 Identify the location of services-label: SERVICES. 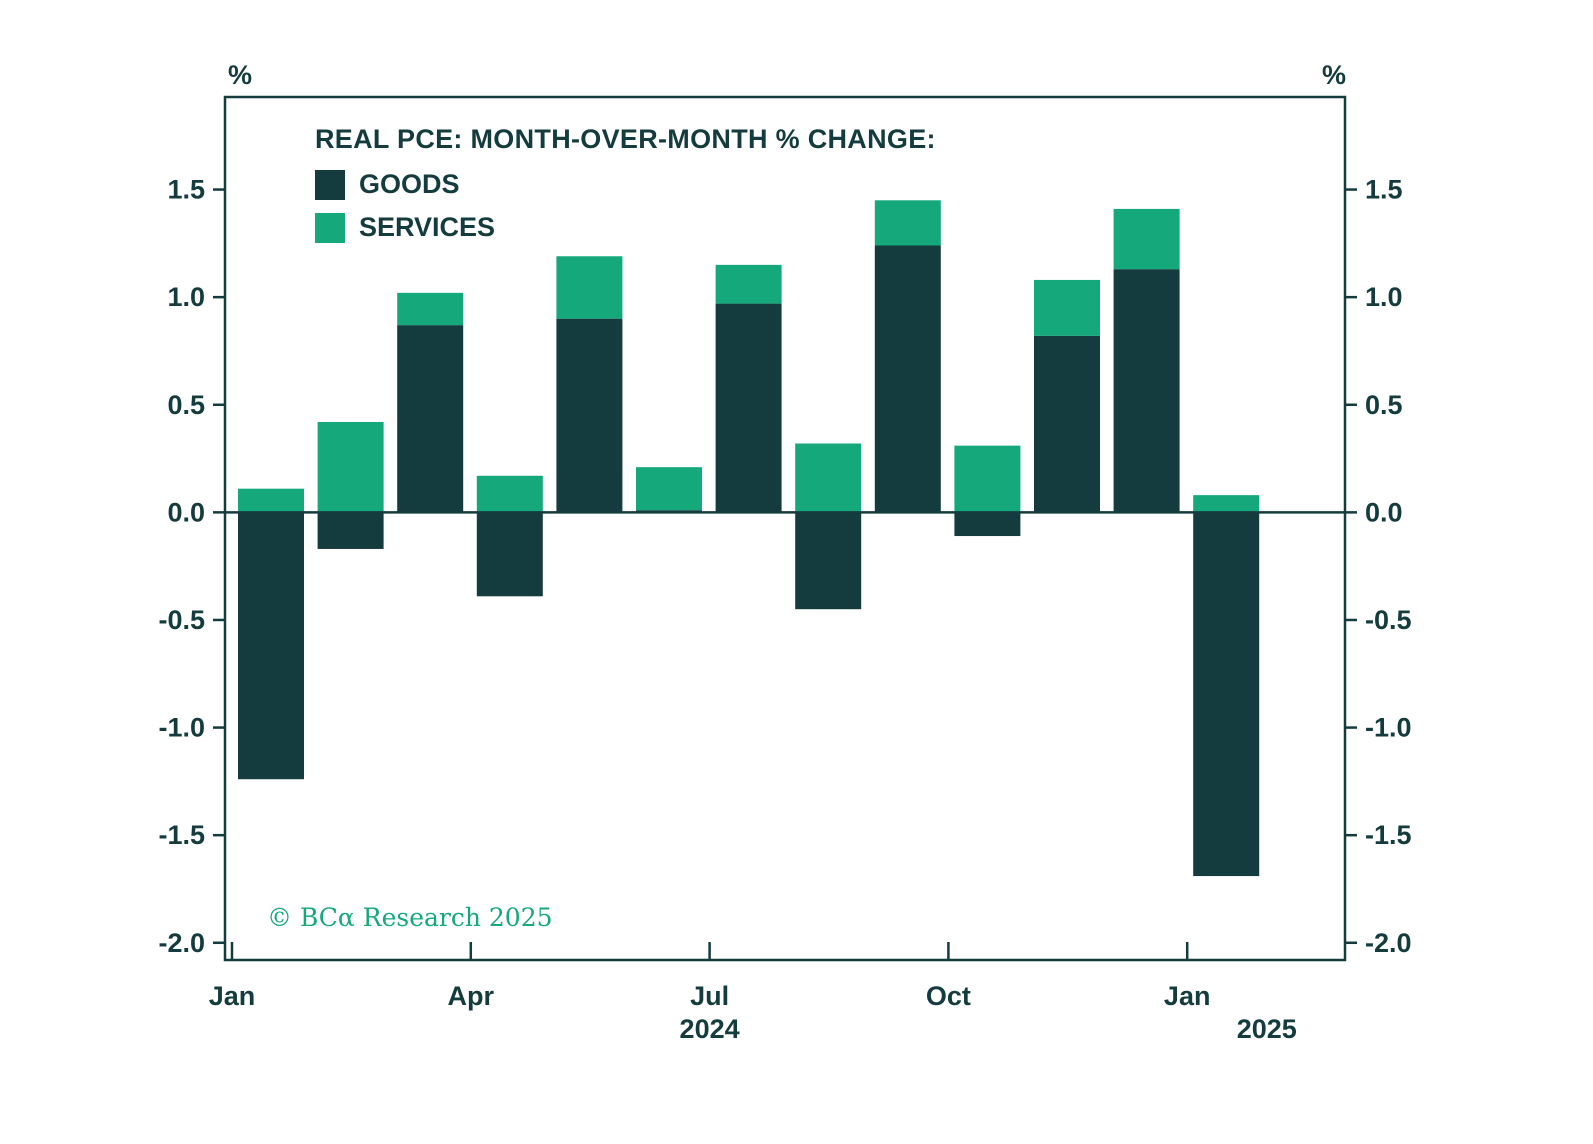
(427, 227).